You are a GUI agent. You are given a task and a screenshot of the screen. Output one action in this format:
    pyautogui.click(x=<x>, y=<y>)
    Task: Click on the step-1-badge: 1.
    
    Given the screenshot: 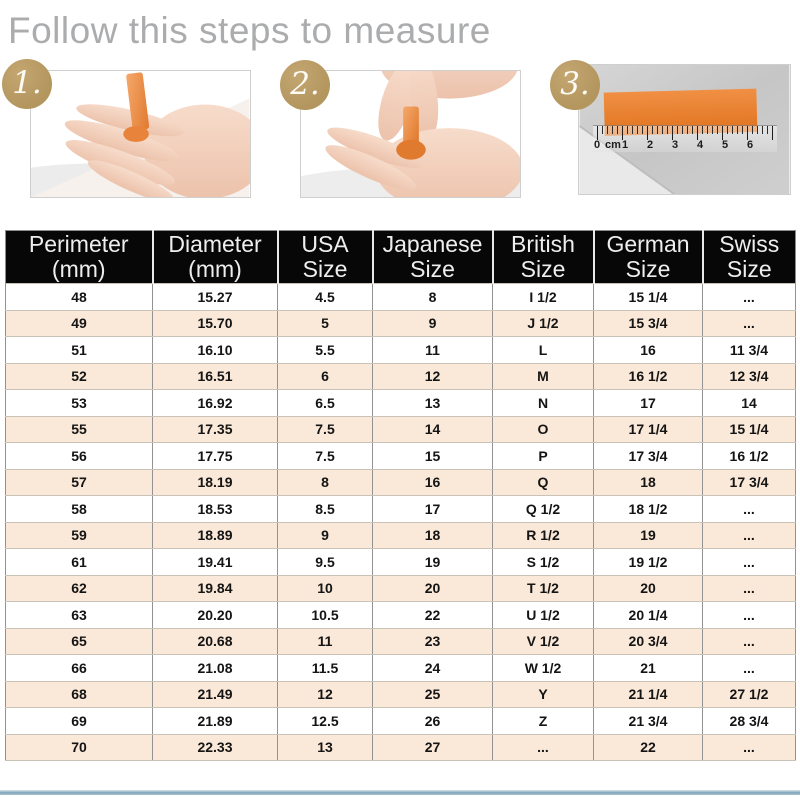 What is the action you would take?
    pyautogui.click(x=27, y=84)
    